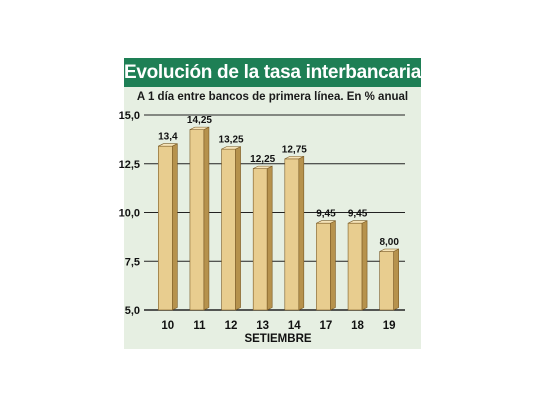 This screenshot has height=405, width=540. I want to click on y-tick-label: 10,0, so click(129, 214).